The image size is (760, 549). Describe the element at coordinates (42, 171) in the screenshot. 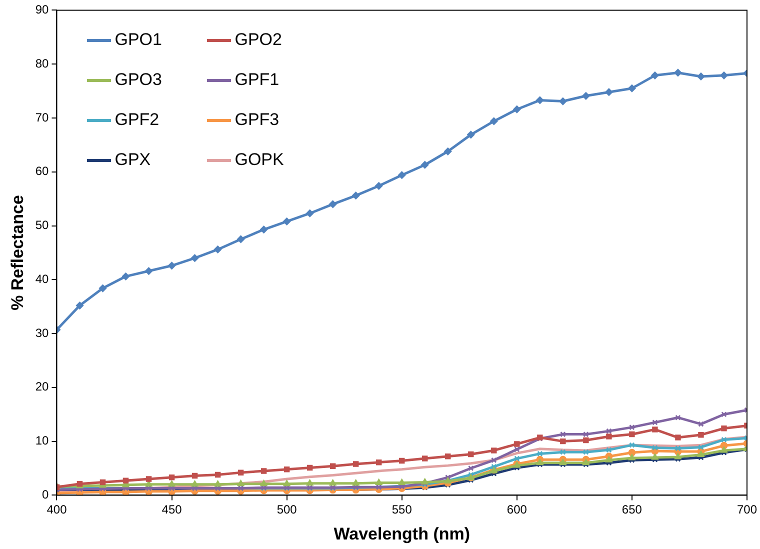

I see `y-tick-label: 60` at that location.